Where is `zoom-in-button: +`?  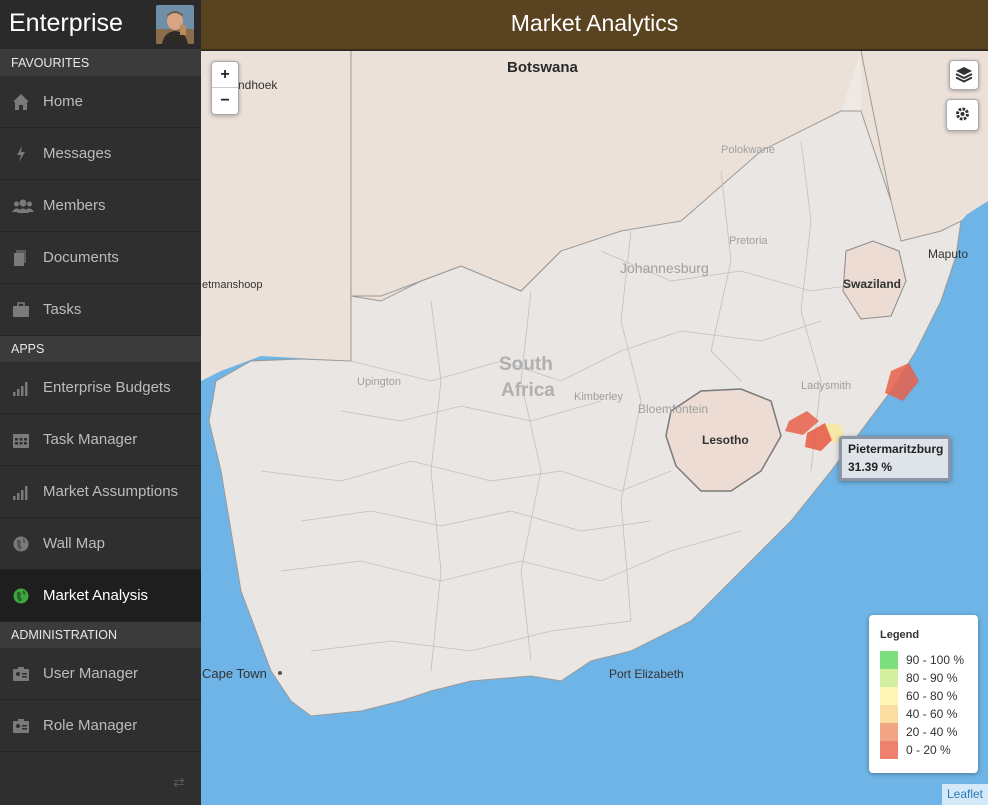 zoom-in-button: + is located at coordinates (225, 75).